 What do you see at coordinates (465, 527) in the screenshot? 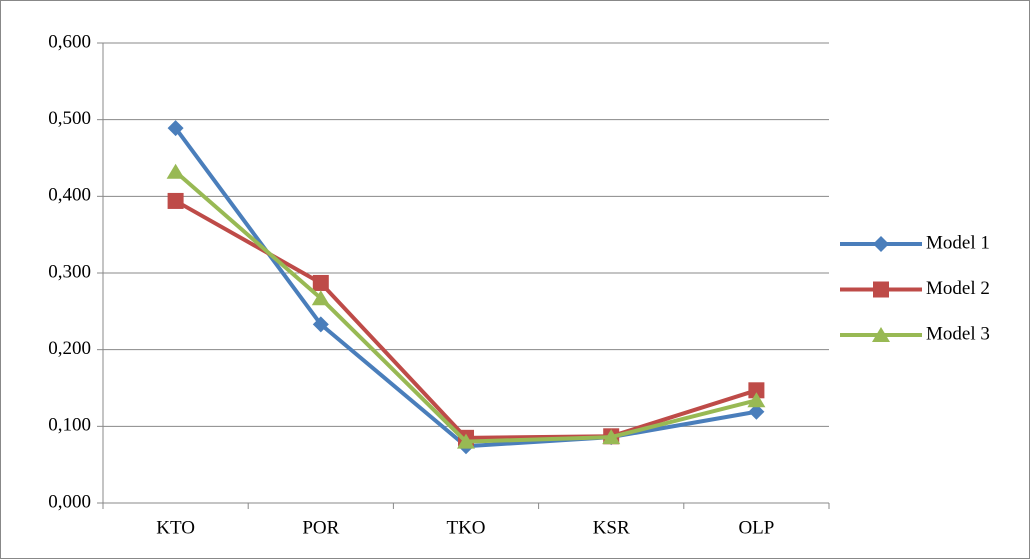
I see `x-tick-label: TKO` at bounding box center [465, 527].